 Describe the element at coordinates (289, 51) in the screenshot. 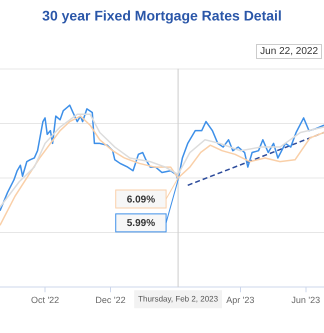

I see `text: Jun 22, 2022` at that location.